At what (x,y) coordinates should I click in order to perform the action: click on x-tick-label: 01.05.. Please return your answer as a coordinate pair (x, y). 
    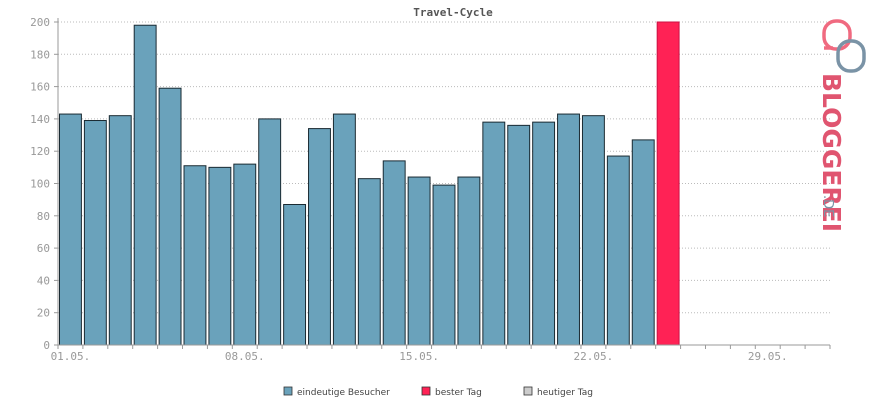
    Looking at the image, I should click on (71, 356).